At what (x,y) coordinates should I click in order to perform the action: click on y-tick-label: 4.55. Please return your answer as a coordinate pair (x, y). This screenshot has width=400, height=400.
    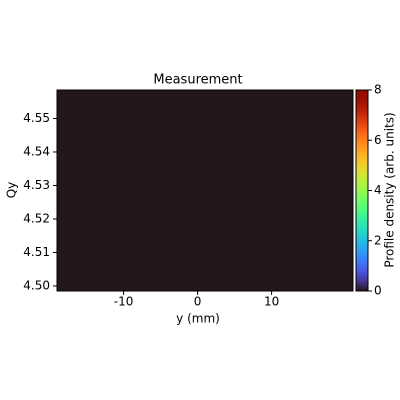
    Looking at the image, I should click on (36, 118).